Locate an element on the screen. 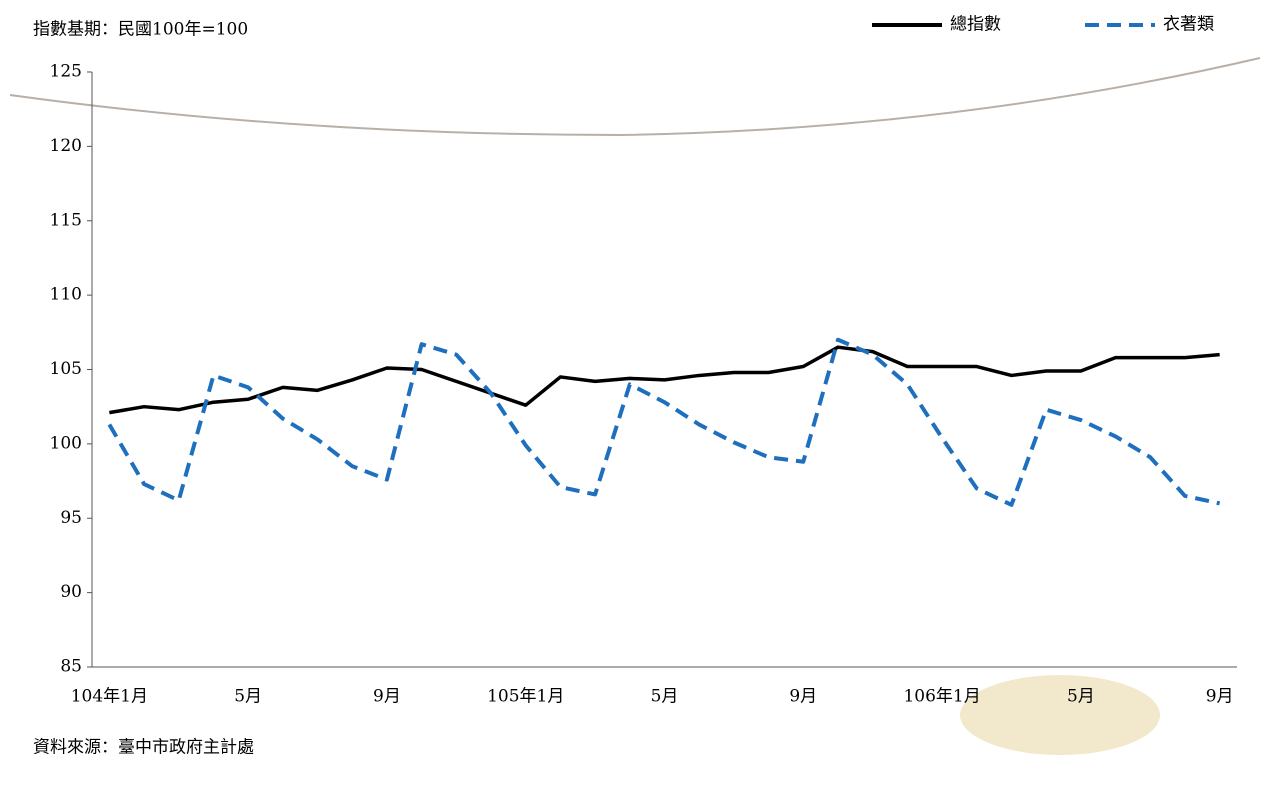 Image resolution: width=1265 pixels, height=787 pixels. source-note: 資料來源：臺中市政府主計處 is located at coordinates (143, 748).